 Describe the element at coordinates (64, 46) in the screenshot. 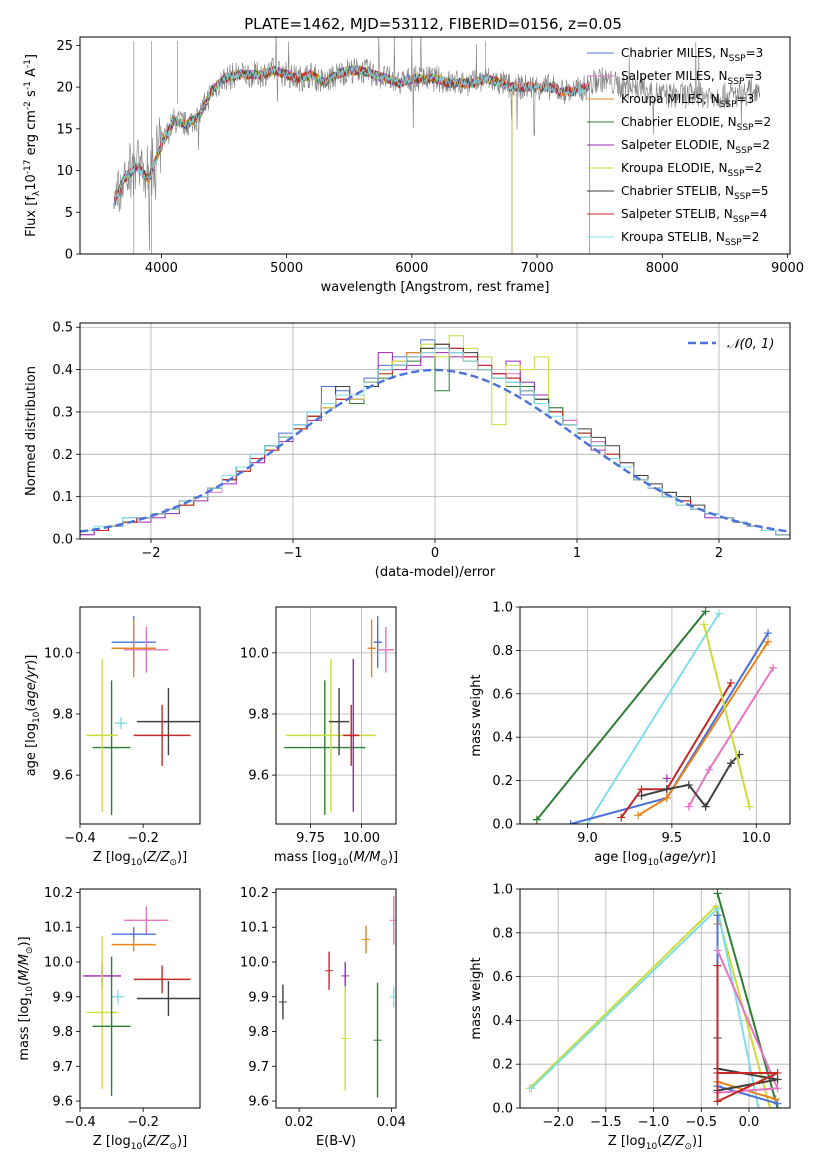

I see `y-tick-label: 25` at that location.